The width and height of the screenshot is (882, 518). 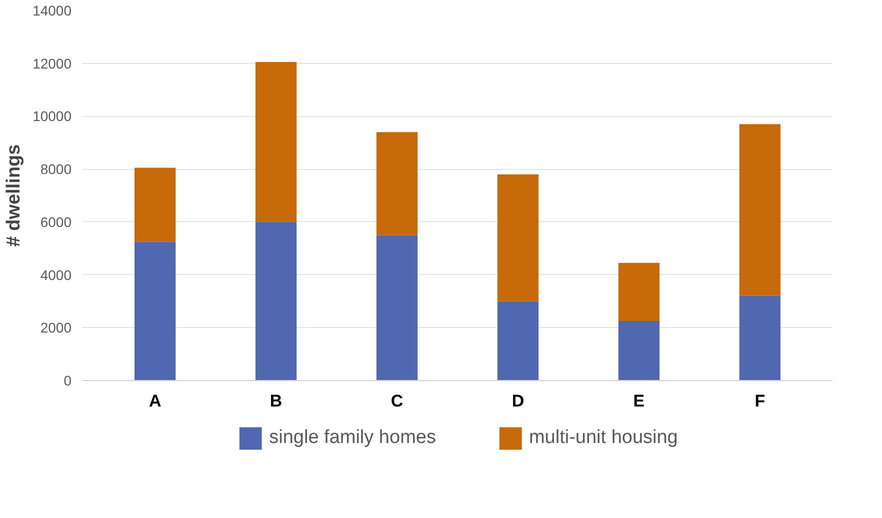 I want to click on legend-label: single family homes, so click(x=352, y=438).